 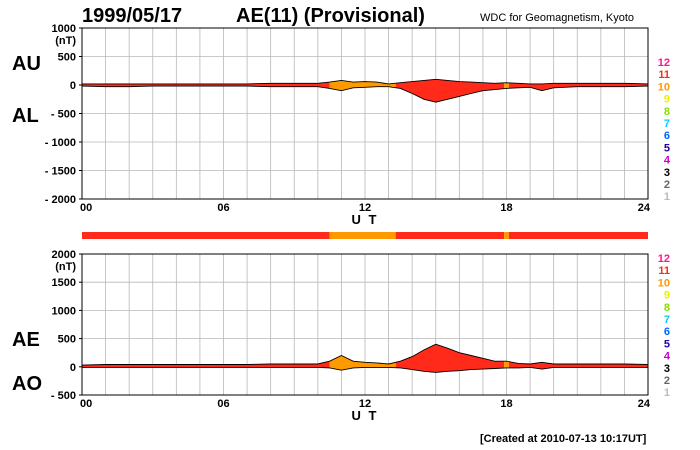 What do you see at coordinates (64, 255) in the screenshot?
I see `y-tick-label: 2000` at bounding box center [64, 255].